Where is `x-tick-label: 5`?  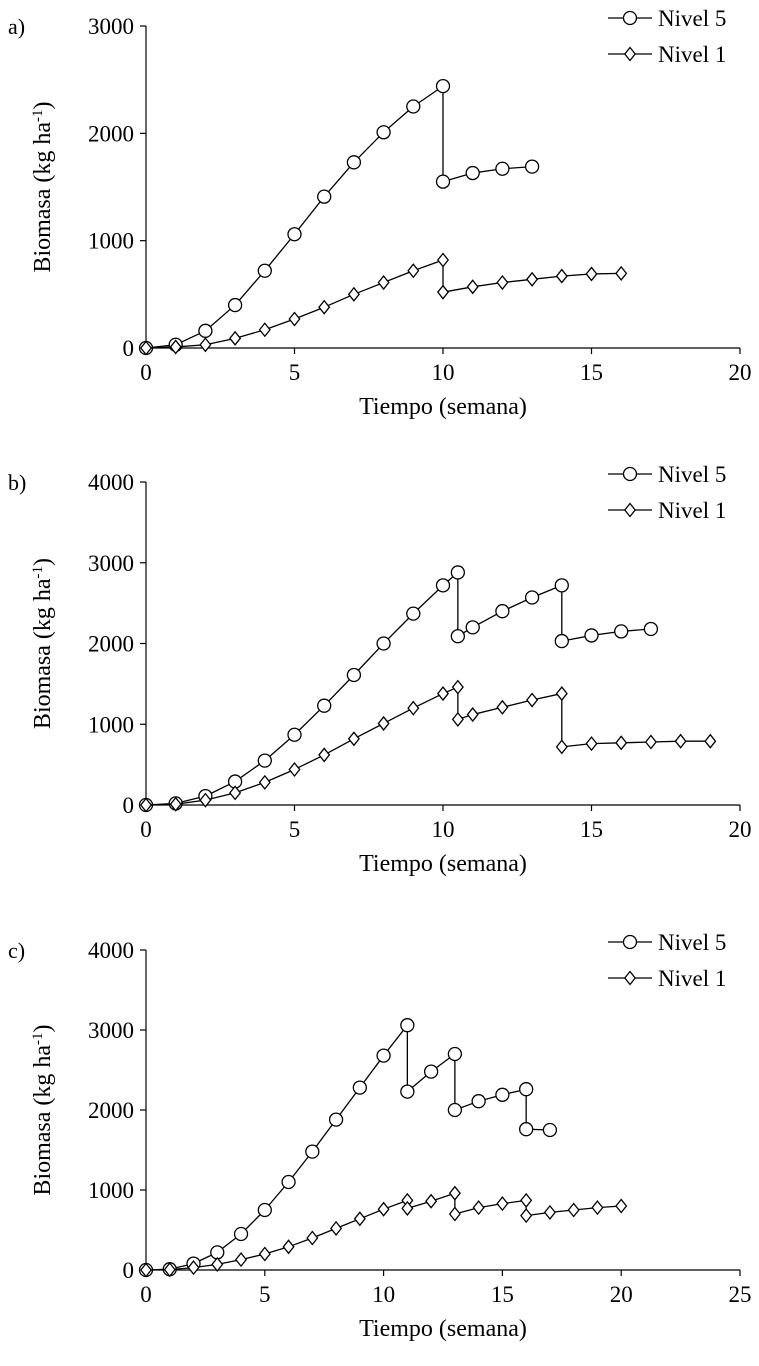
x-tick-label: 5 is located at coordinates (265, 1294).